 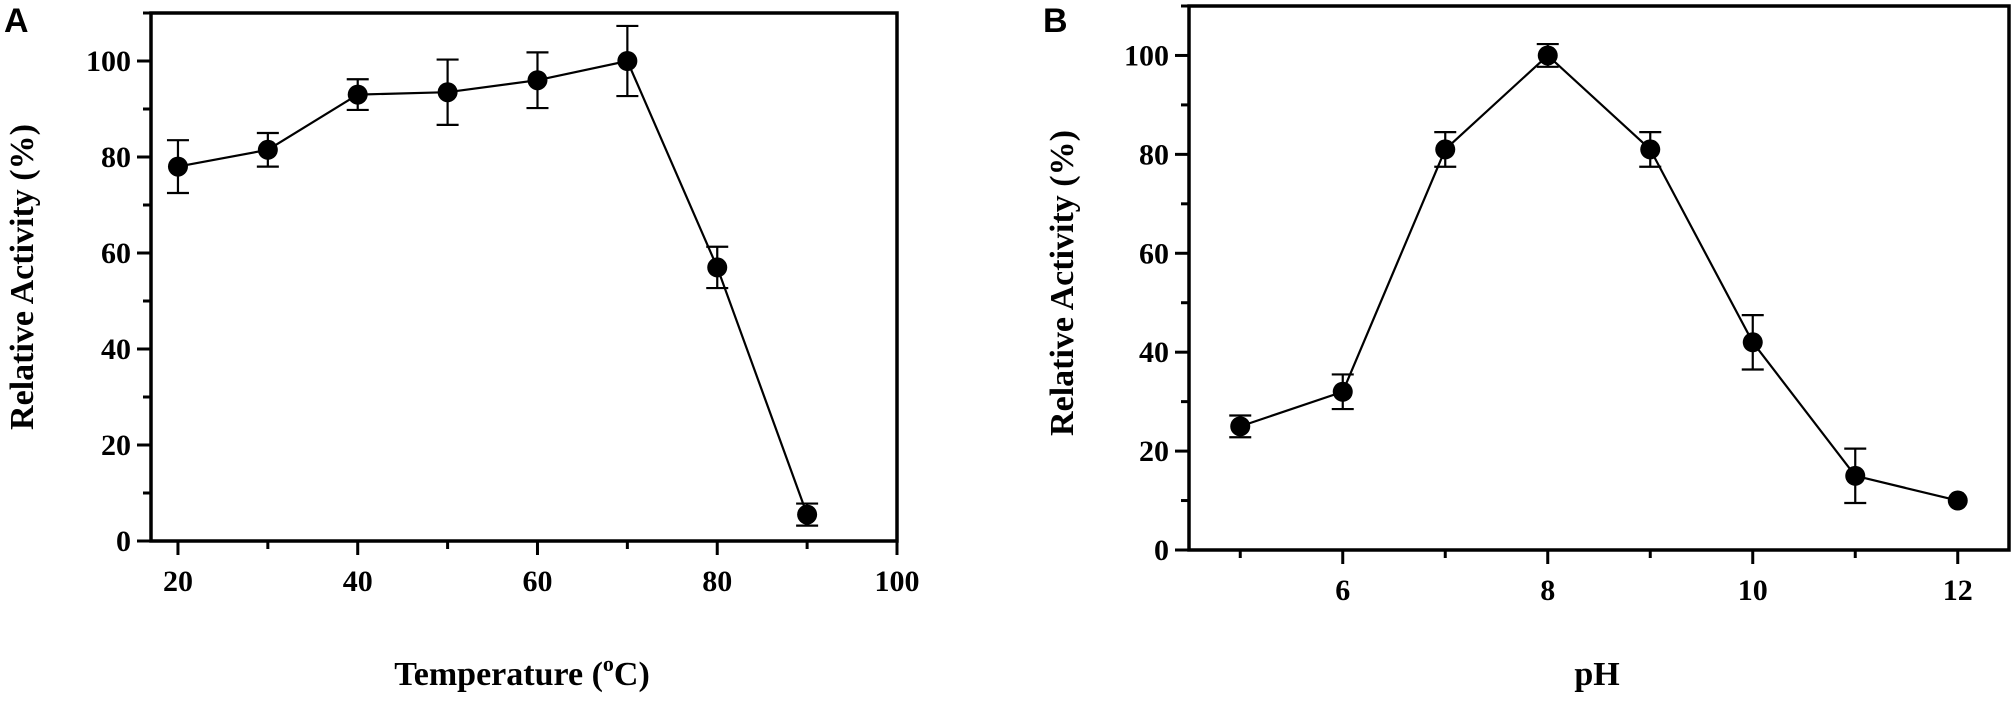 What do you see at coordinates (1146, 303) in the screenshot?
I see `y-tick-labels-b: 0 20 40 60 80 100` at bounding box center [1146, 303].